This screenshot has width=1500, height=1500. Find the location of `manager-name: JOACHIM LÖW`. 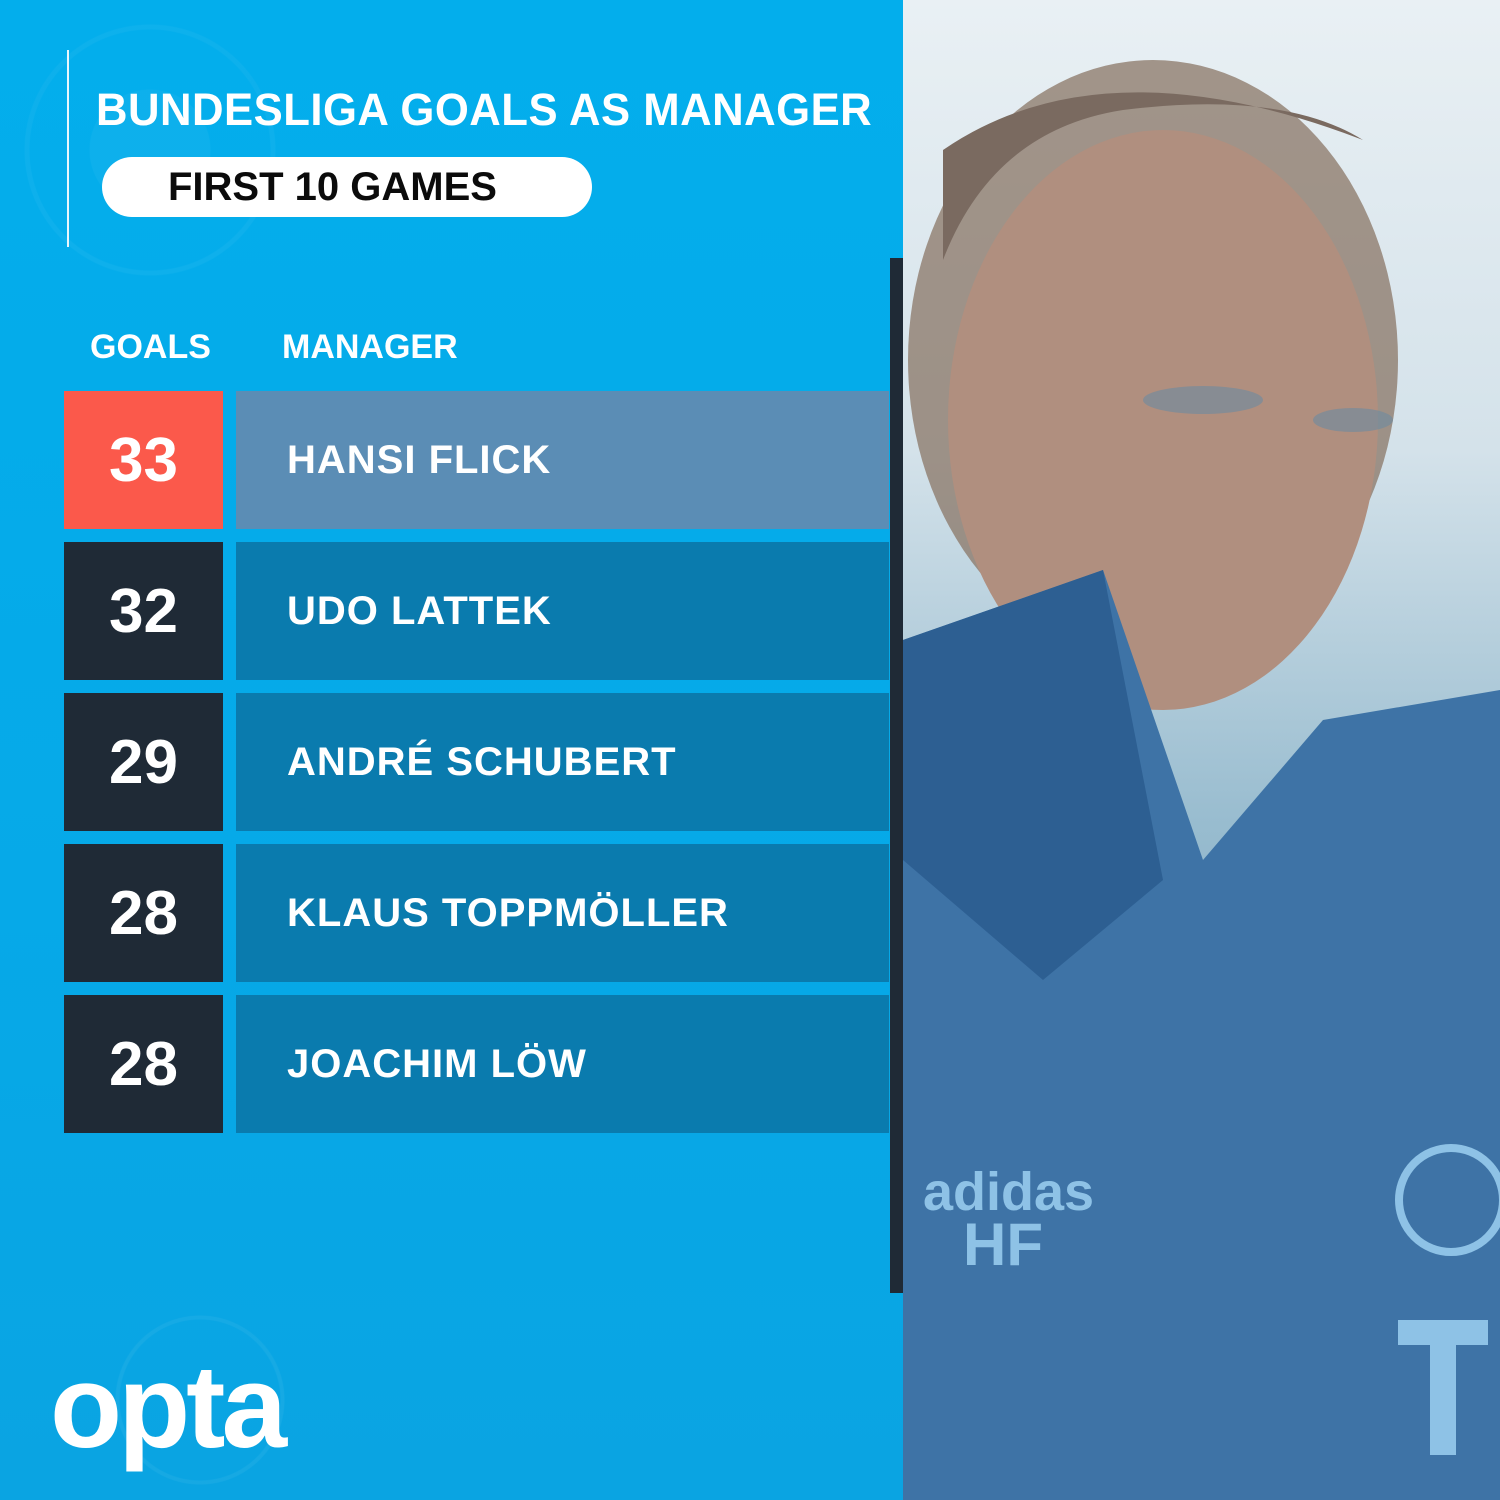

manager-name: JOACHIM LÖW is located at coordinates (562, 1064).